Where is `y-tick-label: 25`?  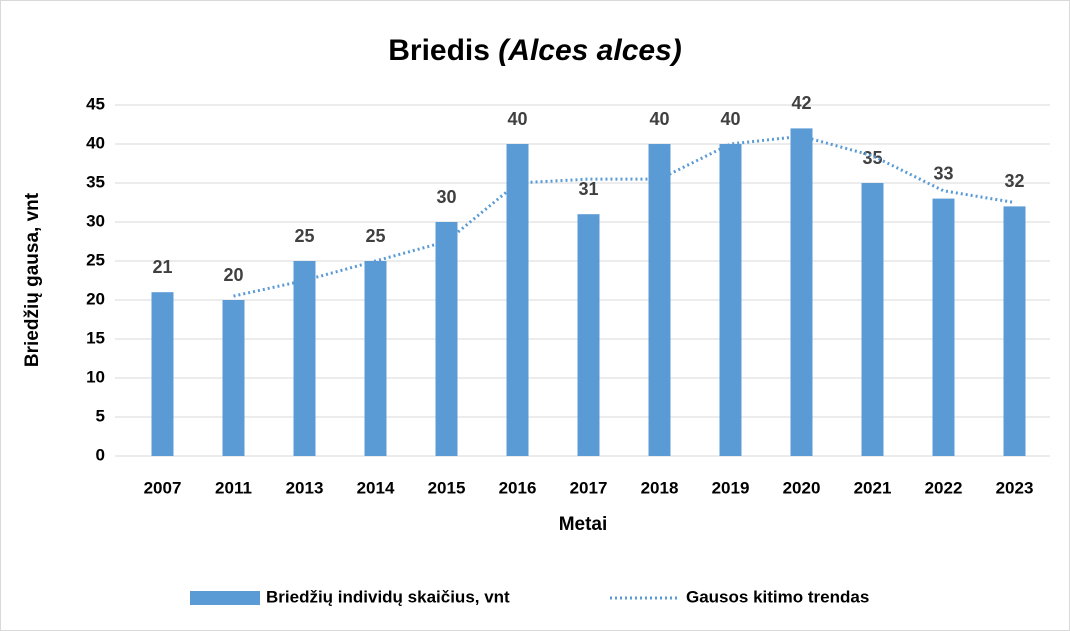 y-tick-label: 25 is located at coordinates (95, 259).